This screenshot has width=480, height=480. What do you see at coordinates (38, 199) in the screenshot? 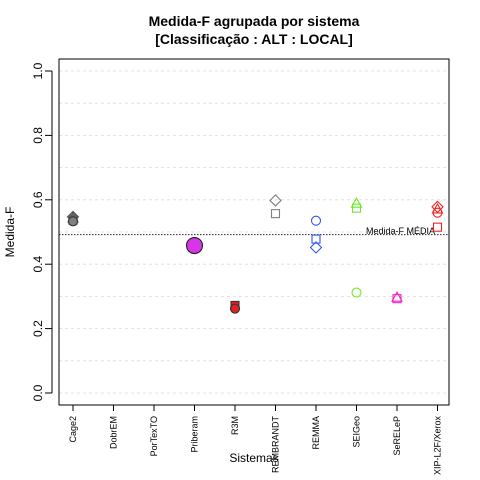
I see `y-tick-label: 0.6` at bounding box center [38, 199].